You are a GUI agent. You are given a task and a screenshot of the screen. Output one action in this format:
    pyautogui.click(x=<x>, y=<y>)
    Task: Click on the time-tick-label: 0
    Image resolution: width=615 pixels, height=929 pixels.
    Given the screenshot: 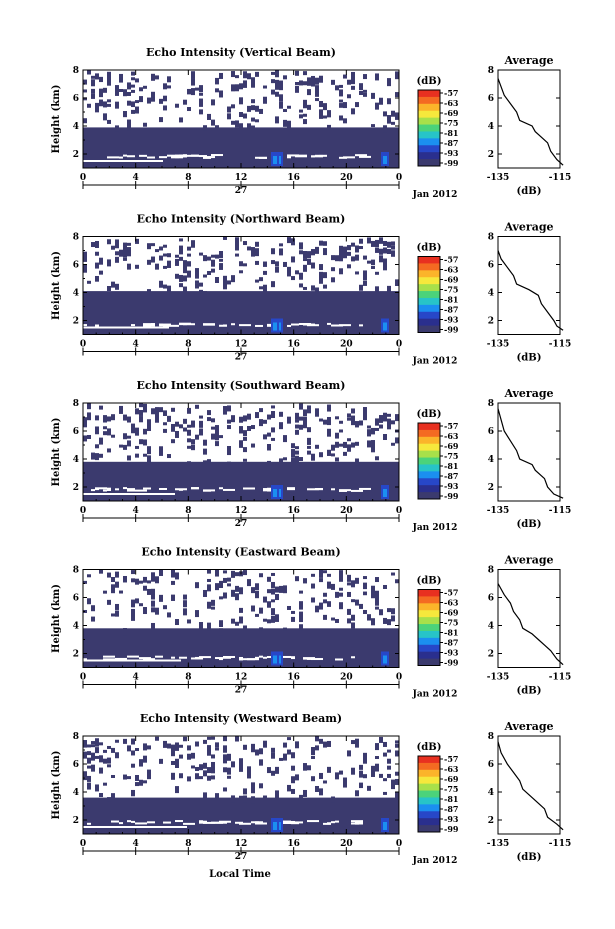 What is the action you would take?
    pyautogui.click(x=399, y=178)
    